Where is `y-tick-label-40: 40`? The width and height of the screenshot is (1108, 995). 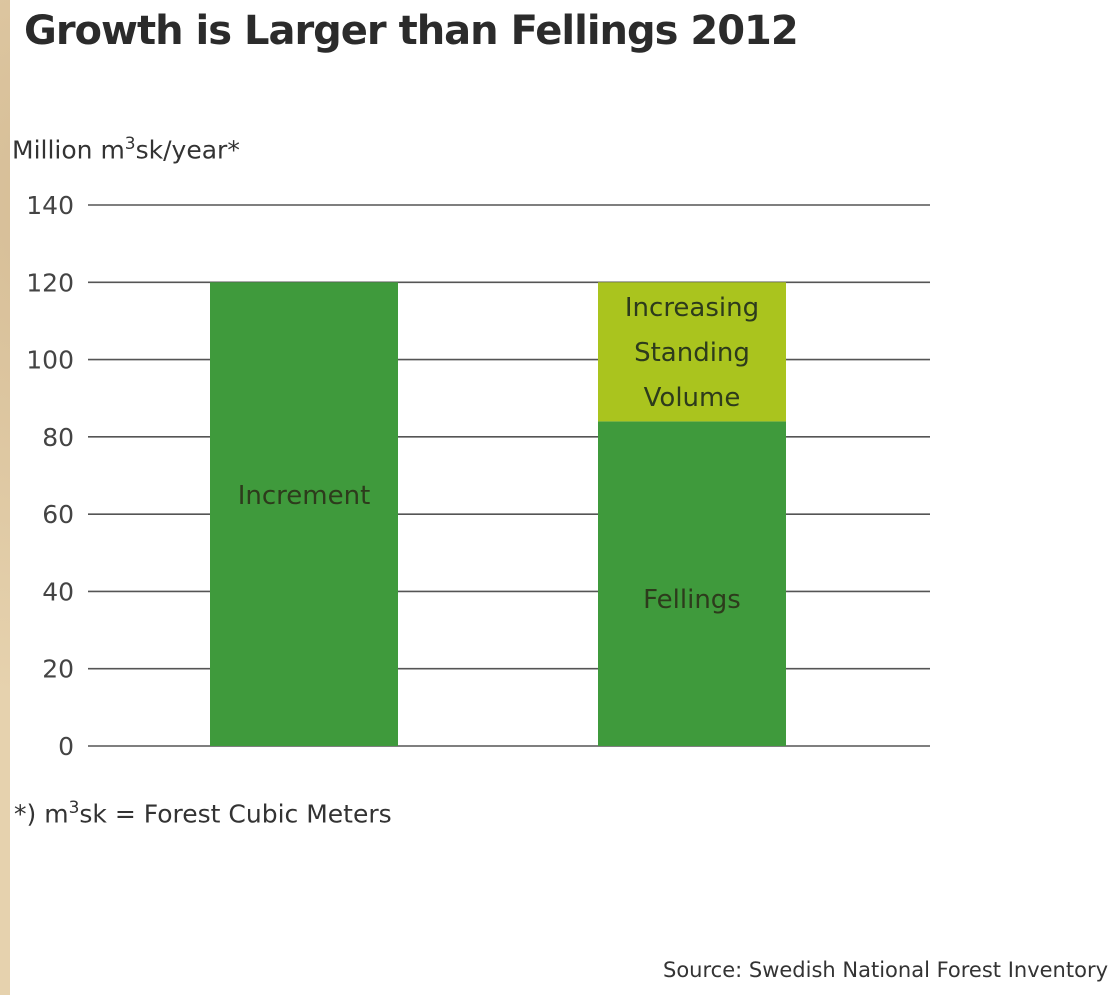 y-tick-label-40: 40 is located at coordinates (58, 591).